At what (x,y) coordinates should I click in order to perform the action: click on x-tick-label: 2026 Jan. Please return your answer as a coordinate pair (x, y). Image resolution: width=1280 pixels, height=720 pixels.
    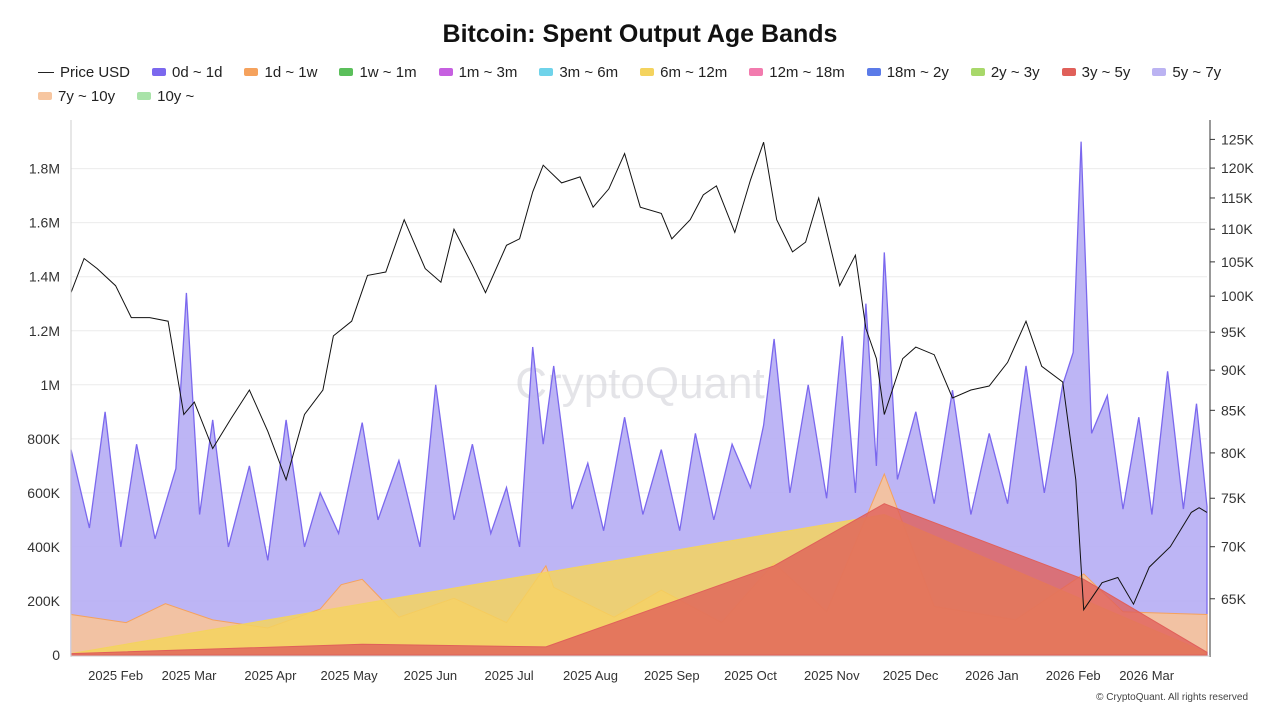
    Looking at the image, I should click on (992, 675).